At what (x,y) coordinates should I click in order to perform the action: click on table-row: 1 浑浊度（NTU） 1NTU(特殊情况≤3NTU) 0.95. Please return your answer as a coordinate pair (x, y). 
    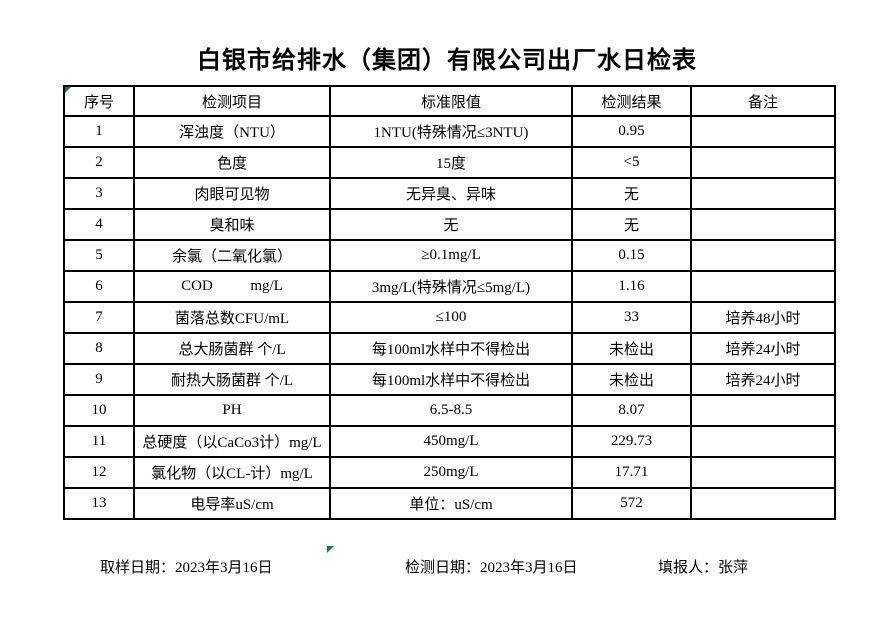
    Looking at the image, I should click on (449, 131).